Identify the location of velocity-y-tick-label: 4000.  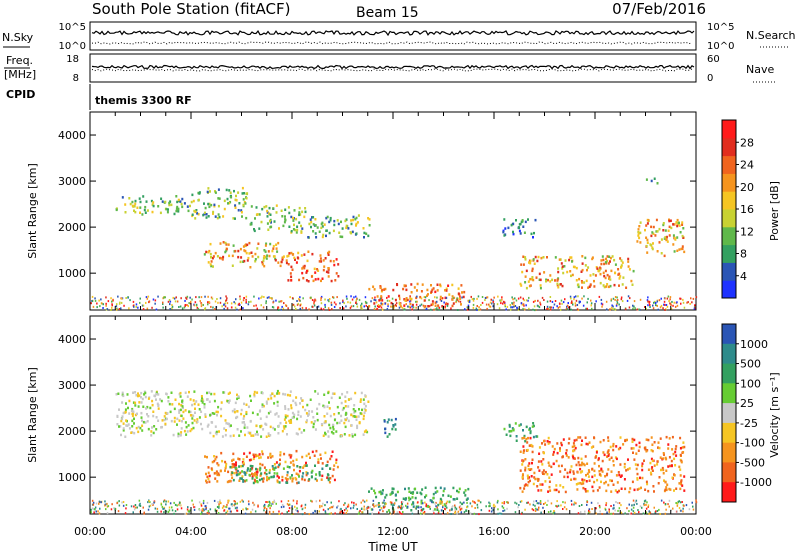
(72, 339).